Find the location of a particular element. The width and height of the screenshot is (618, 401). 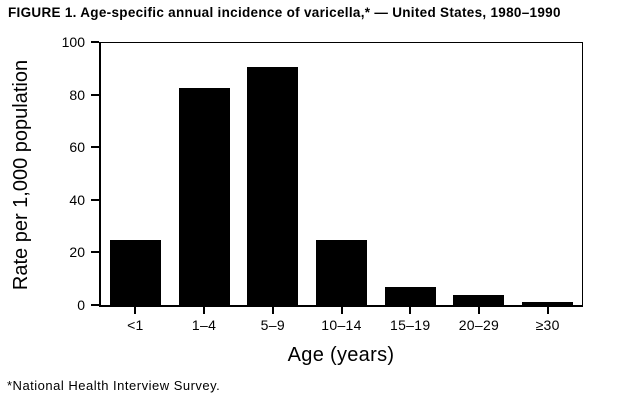

y-tick-label: 60 is located at coordinates (77, 147).